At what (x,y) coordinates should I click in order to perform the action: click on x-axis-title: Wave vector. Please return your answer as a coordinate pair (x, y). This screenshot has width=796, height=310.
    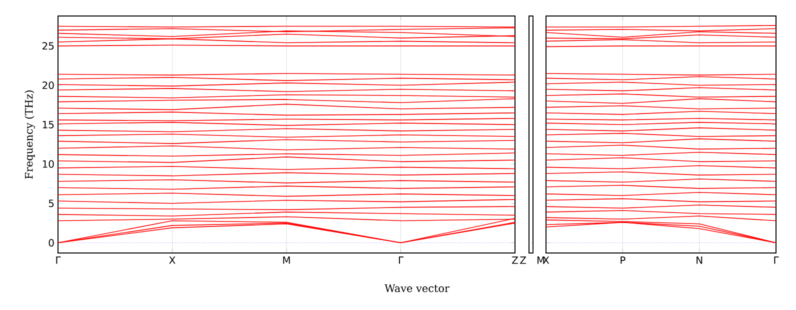
    Looking at the image, I should click on (417, 288).